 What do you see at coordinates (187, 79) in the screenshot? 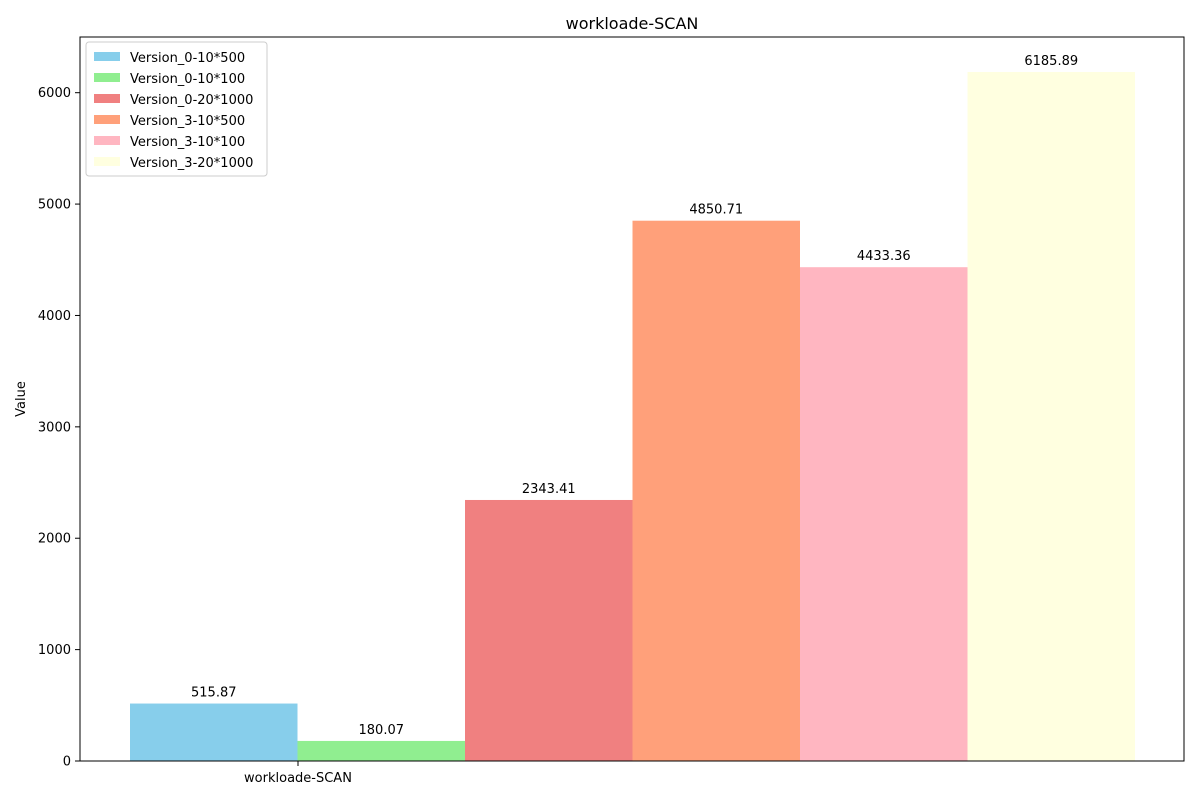
I see `legend-label-2: Version_0-10*100` at bounding box center [187, 79].